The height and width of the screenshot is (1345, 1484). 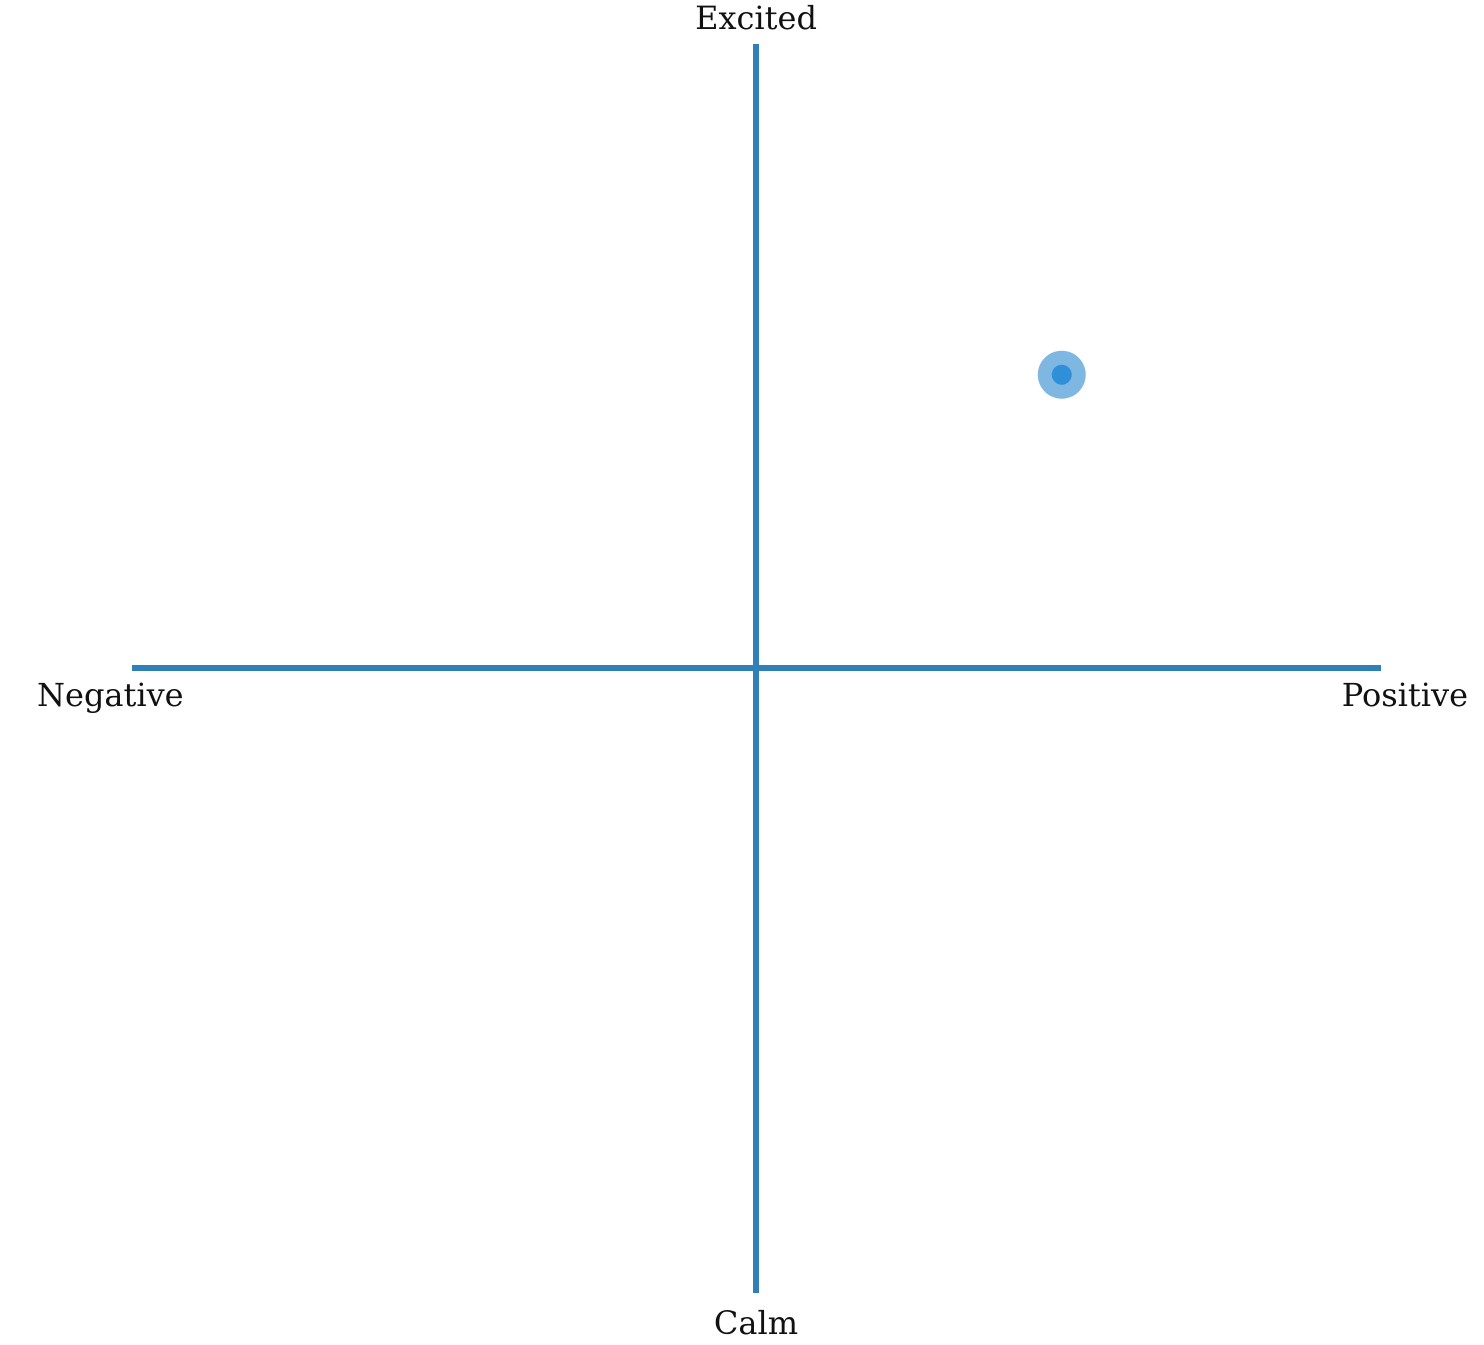 What do you see at coordinates (756, 1323) in the screenshot?
I see `label-calm: Calm` at bounding box center [756, 1323].